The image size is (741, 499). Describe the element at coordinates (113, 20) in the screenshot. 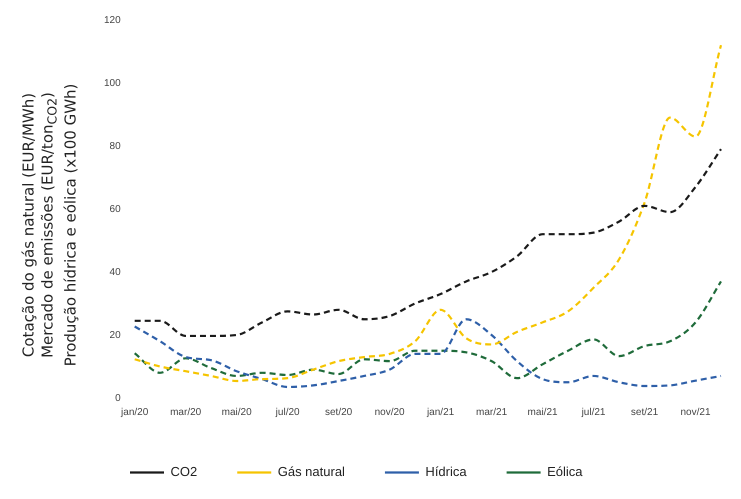

I see `y-tick-label: 120` at that location.